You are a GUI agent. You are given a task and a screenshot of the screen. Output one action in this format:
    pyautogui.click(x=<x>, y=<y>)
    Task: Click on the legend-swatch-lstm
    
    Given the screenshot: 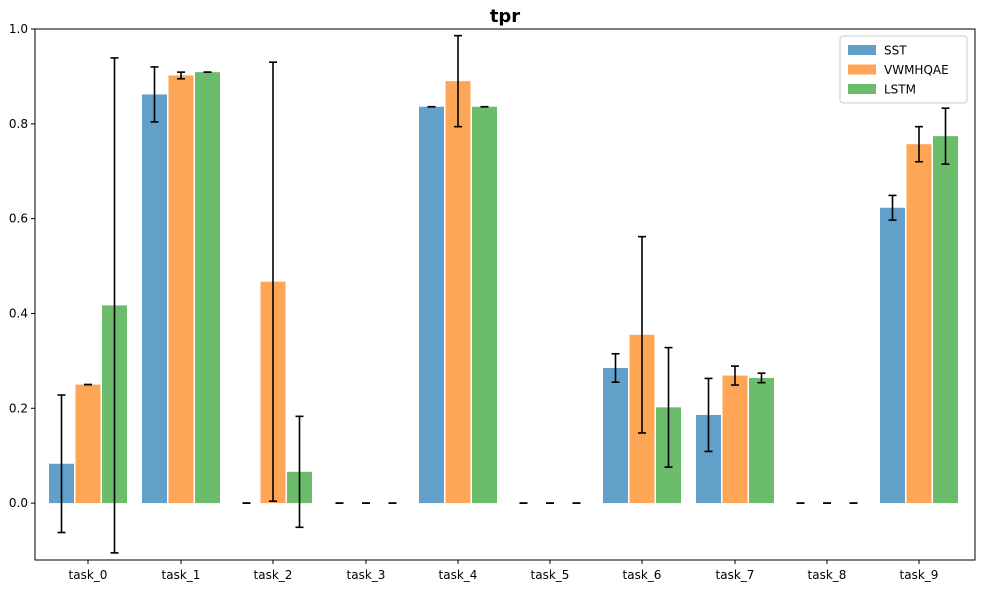 What is the action you would take?
    pyautogui.click(x=862, y=89)
    